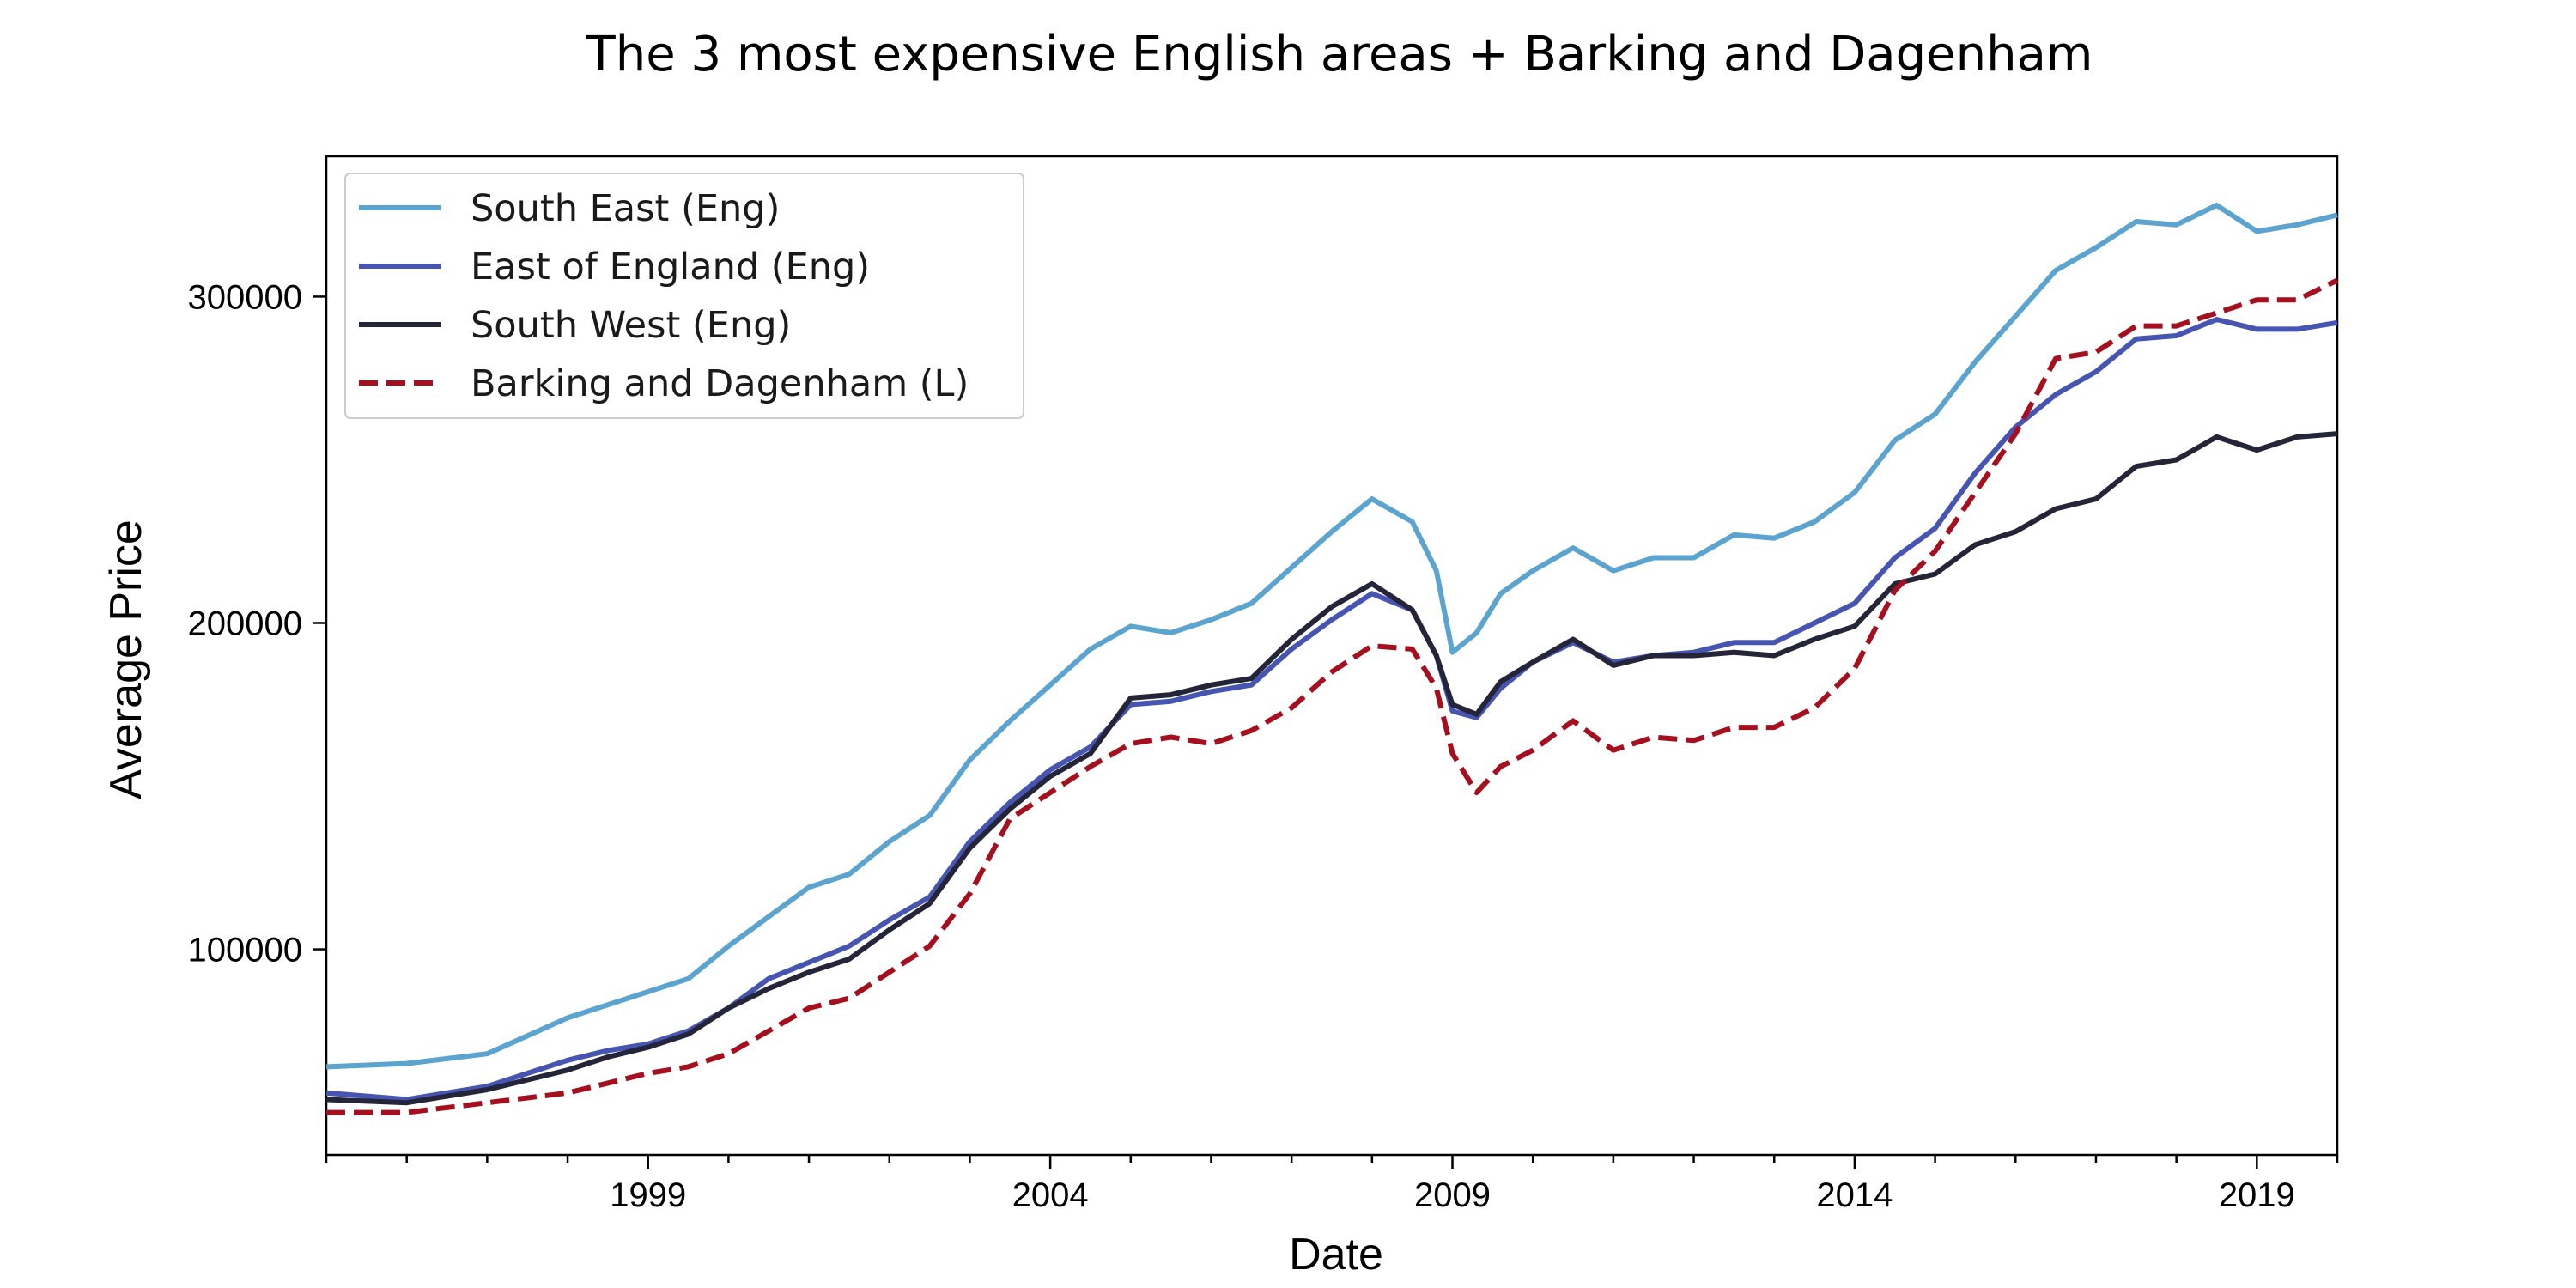 The width and height of the screenshot is (2576, 1288). I want to click on legend-label-1: South East (Eng), so click(625, 208).